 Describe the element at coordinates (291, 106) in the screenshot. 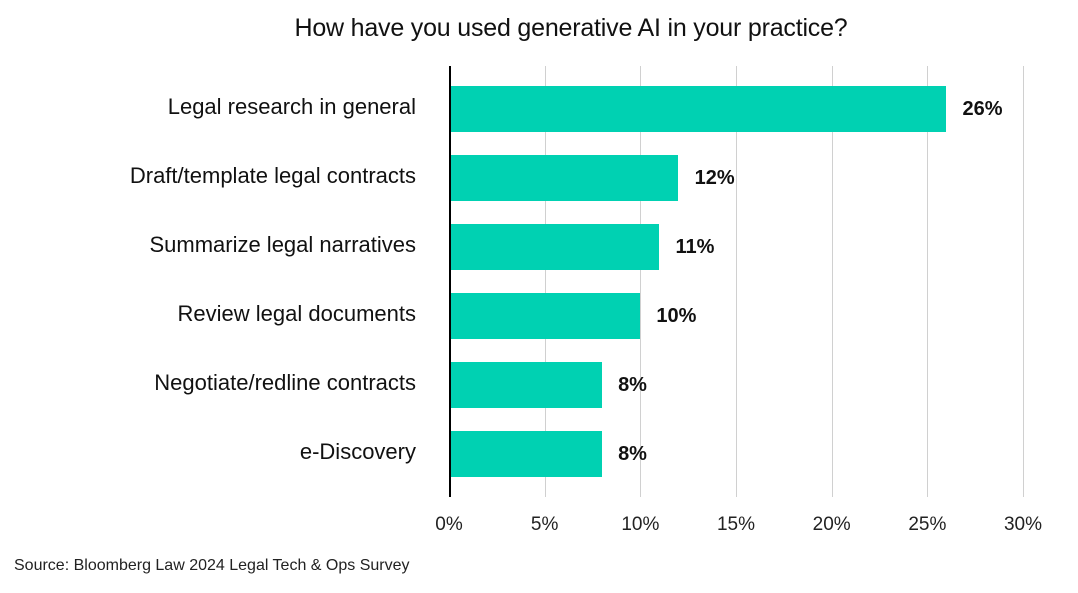

I see `category-label: Legal research in general` at that location.